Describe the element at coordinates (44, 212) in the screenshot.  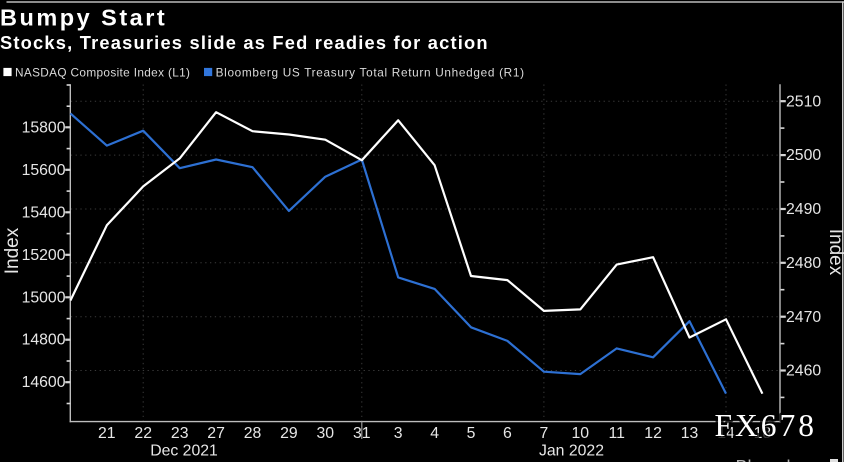
I see `svg-text: 15400` at that location.